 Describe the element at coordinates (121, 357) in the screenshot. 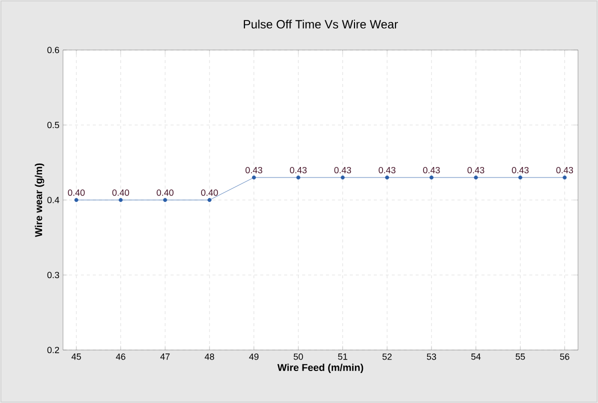

I see `x-tick-label: 46` at that location.